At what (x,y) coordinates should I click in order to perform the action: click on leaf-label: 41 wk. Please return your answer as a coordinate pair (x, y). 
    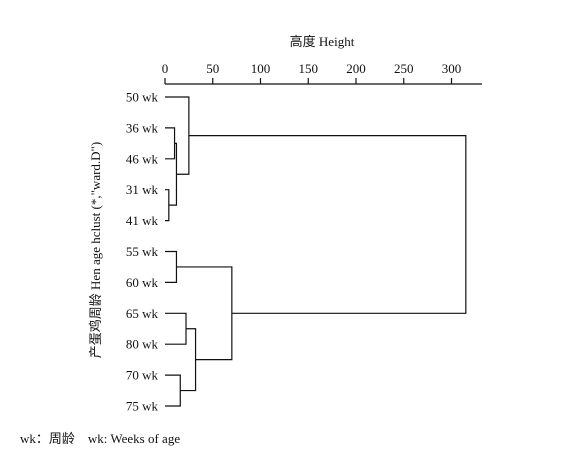
    Looking at the image, I should click on (142, 220).